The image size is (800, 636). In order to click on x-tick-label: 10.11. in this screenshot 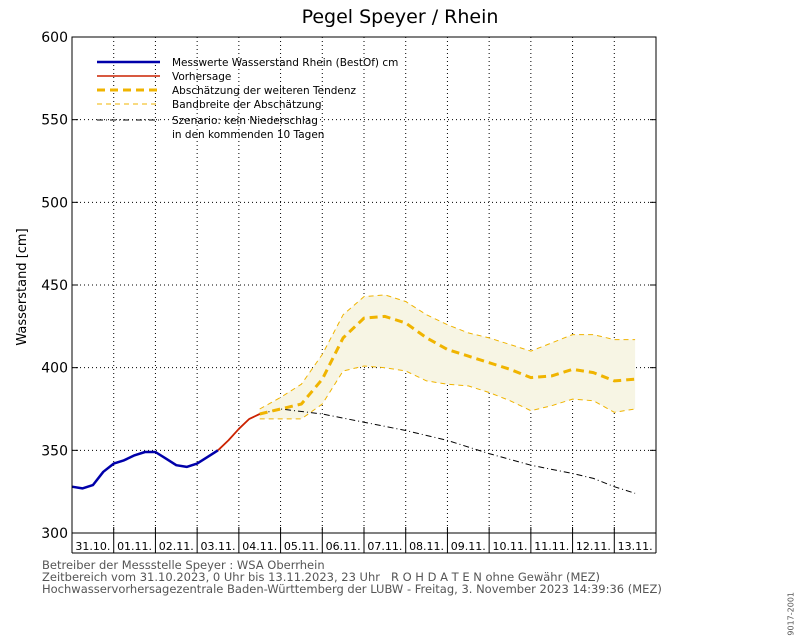, I will do `click(510, 546)`.